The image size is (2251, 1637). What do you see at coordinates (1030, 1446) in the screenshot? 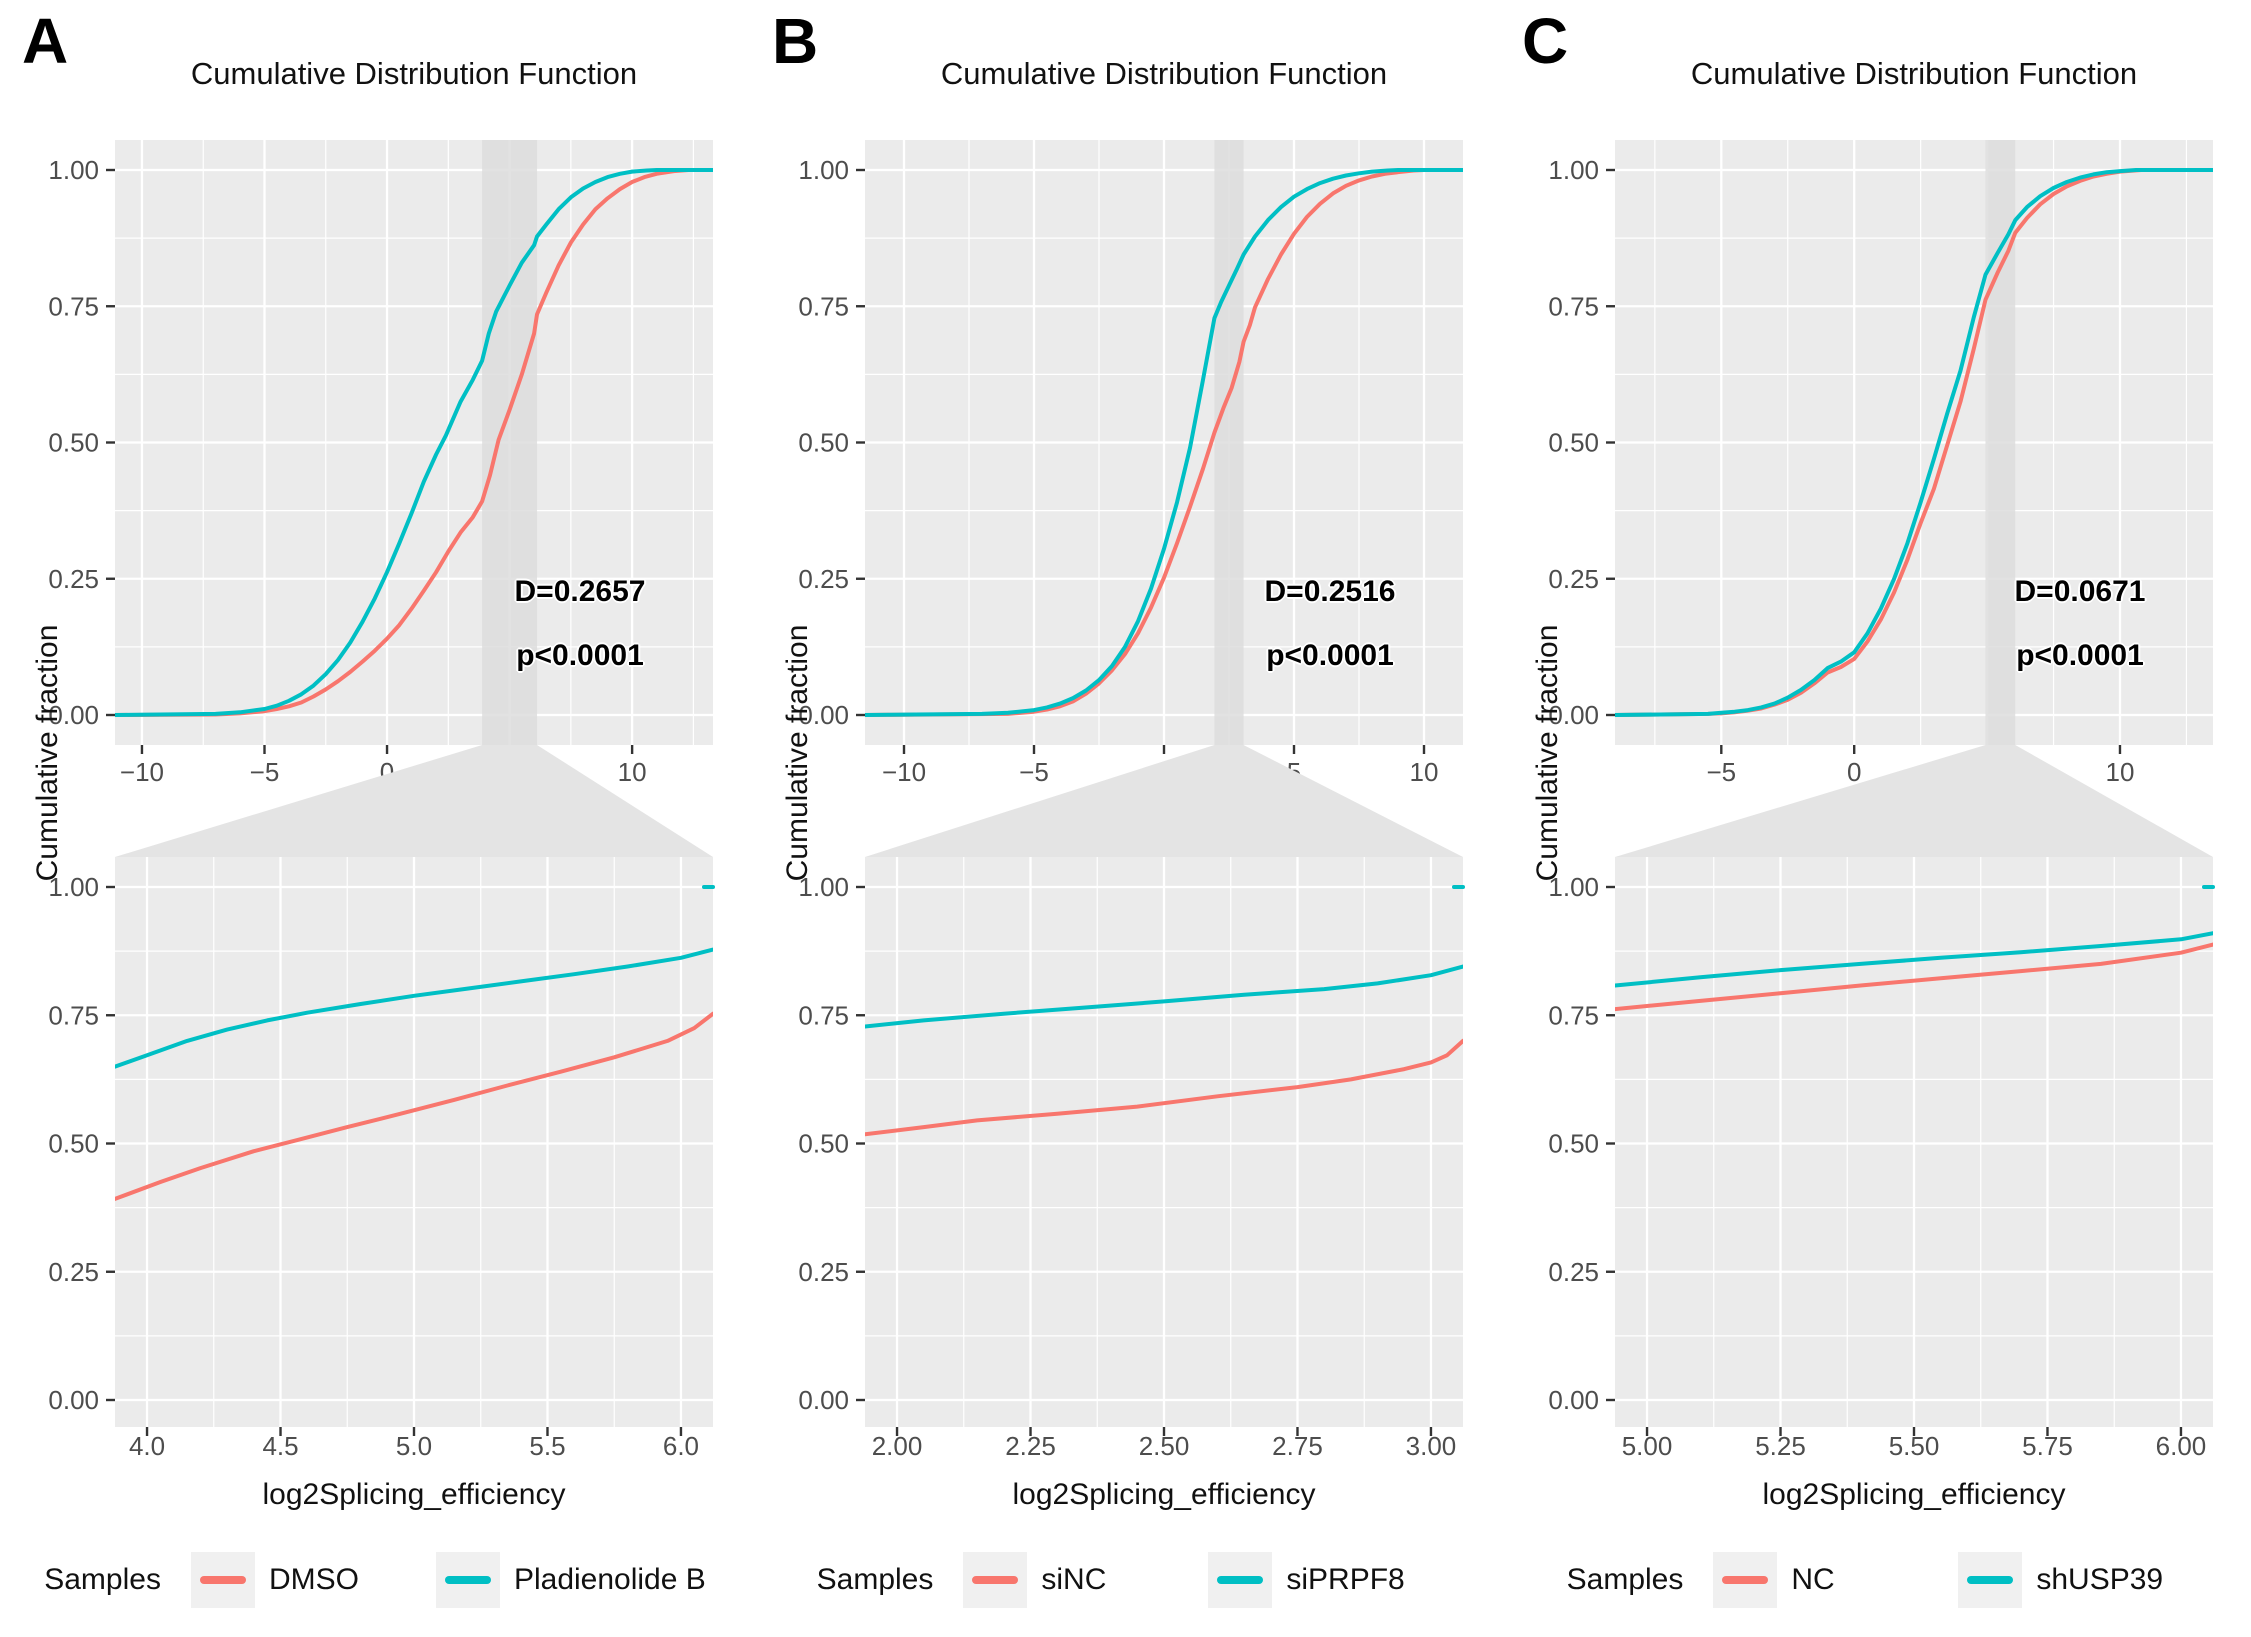
I see `x-tick-label: 2.25` at bounding box center [1030, 1446].